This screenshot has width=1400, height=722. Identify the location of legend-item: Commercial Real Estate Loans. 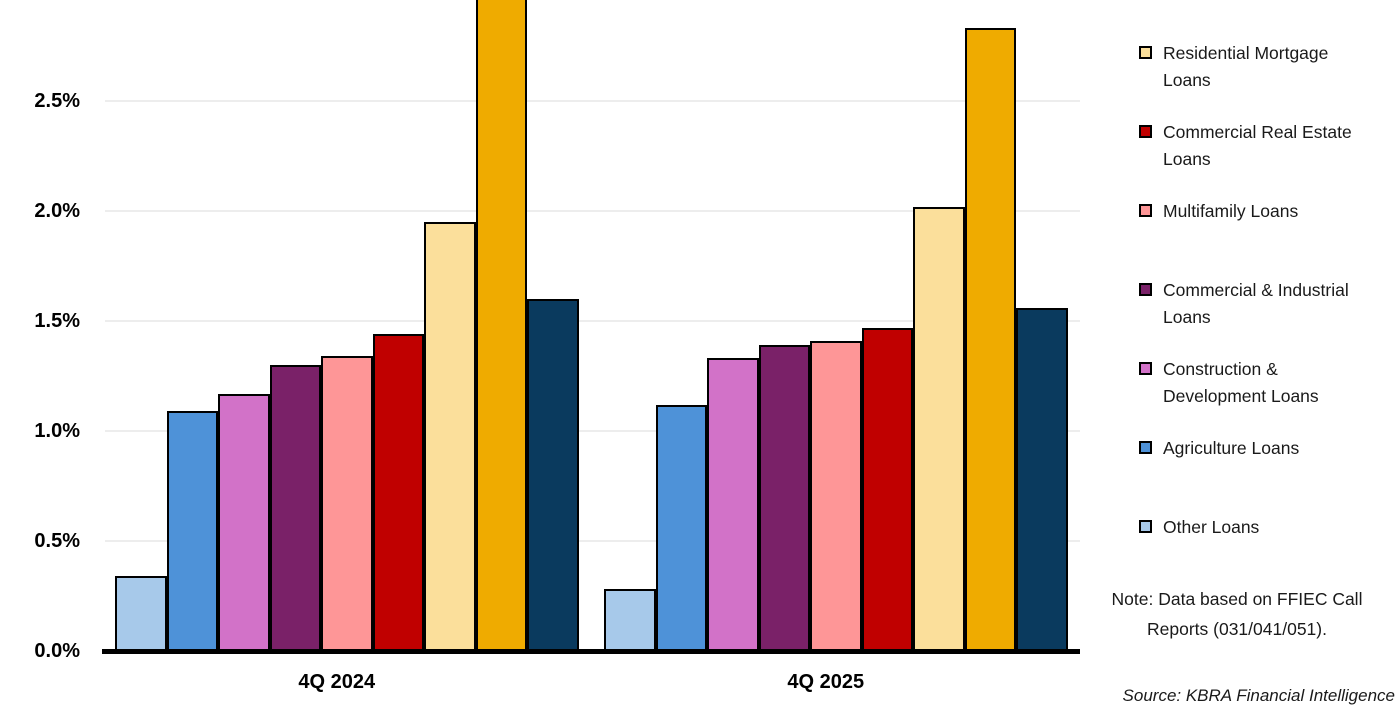
(1269, 146).